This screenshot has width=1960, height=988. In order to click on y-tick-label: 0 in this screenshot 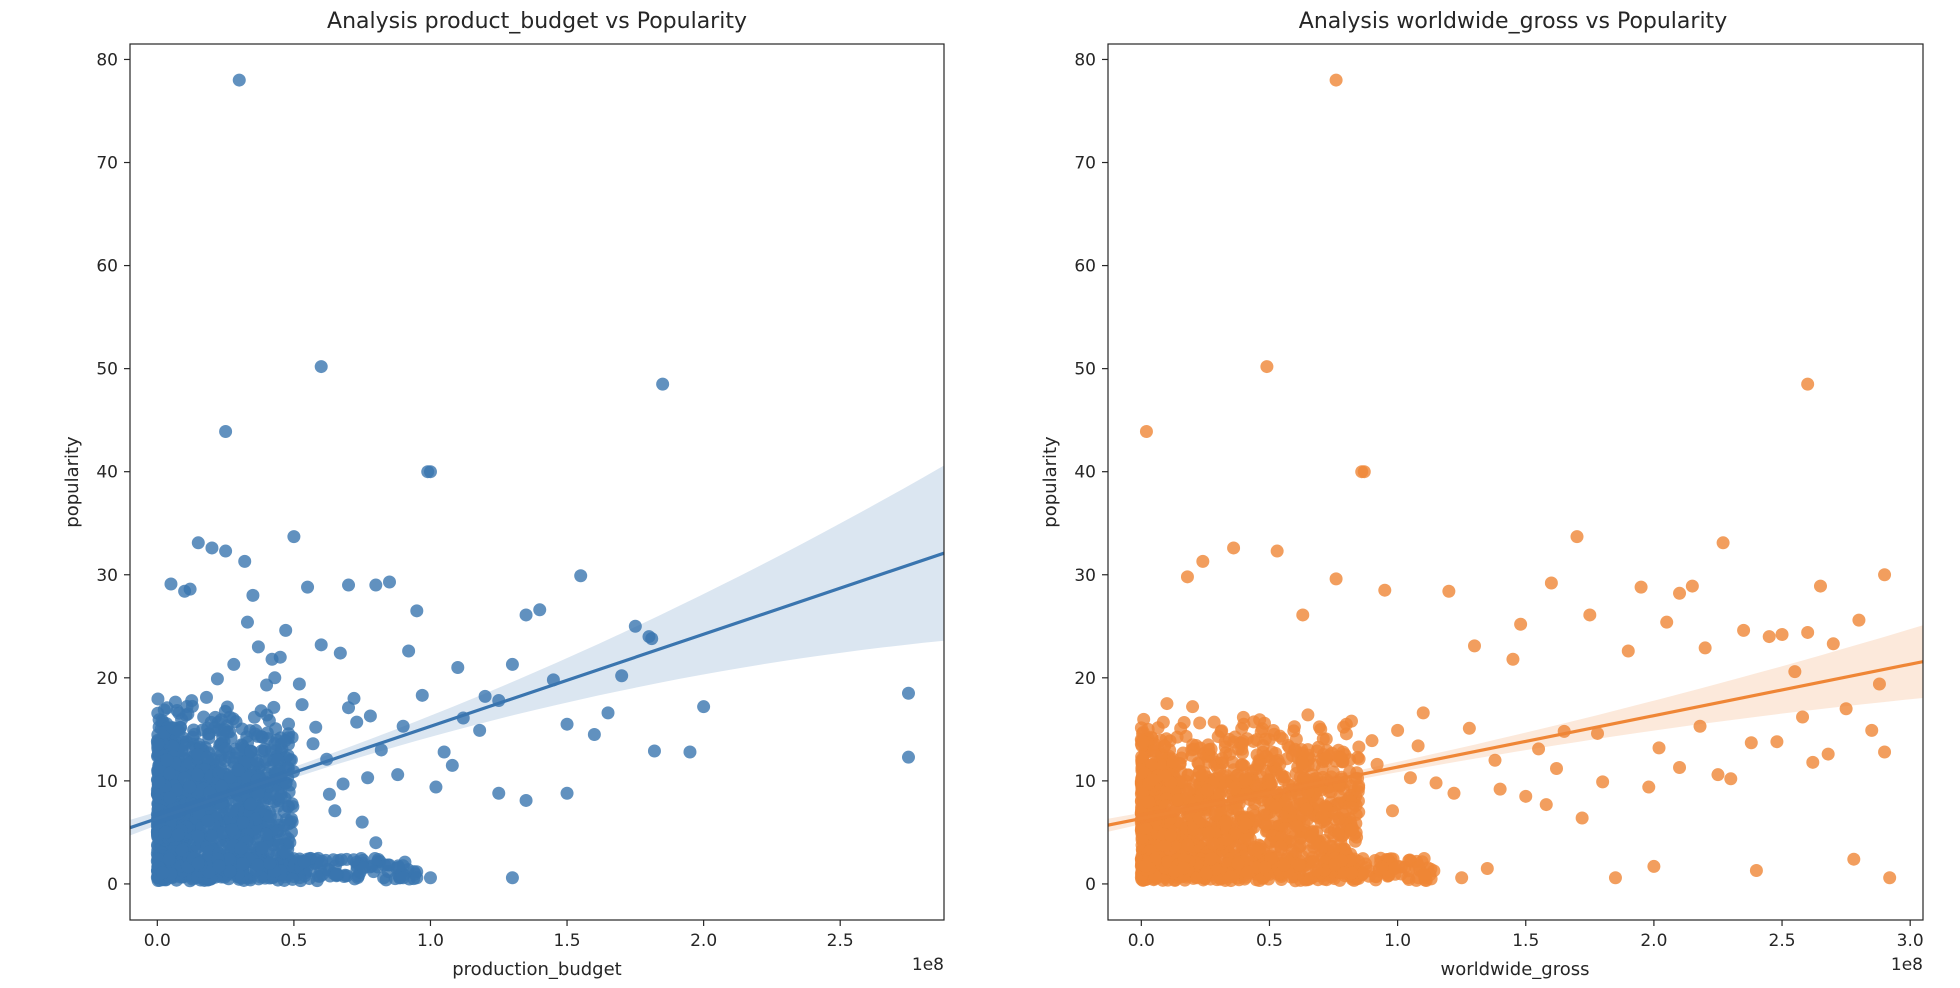, I will do `click(1090, 885)`.